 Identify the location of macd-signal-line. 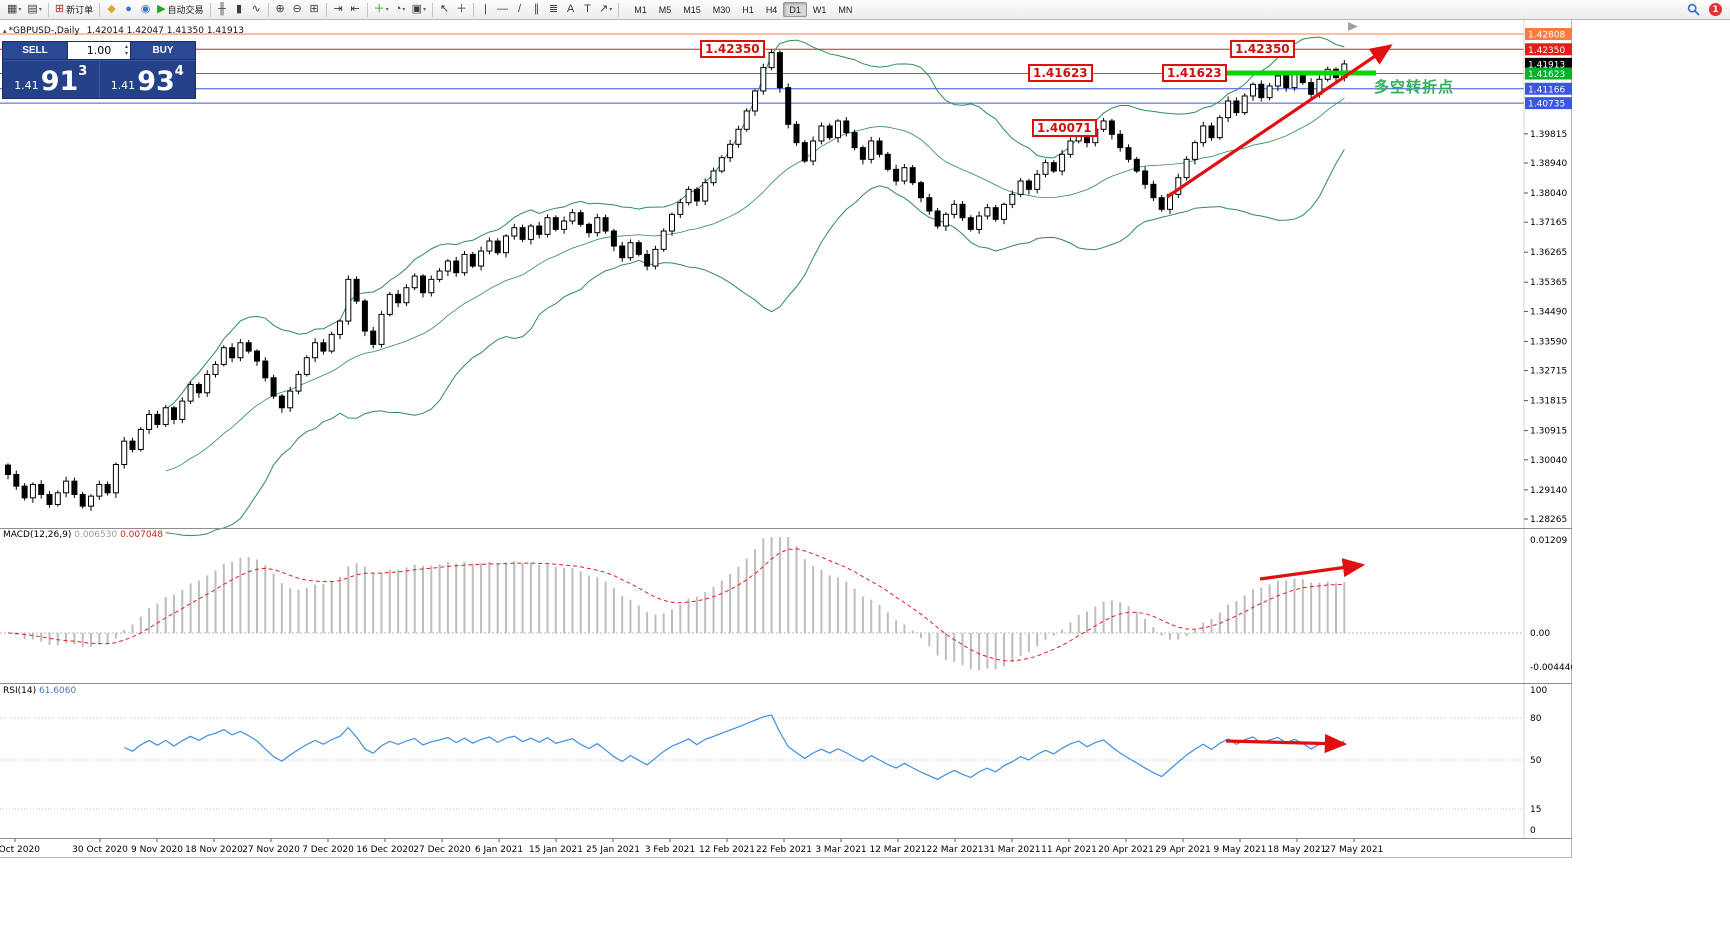
(676, 605).